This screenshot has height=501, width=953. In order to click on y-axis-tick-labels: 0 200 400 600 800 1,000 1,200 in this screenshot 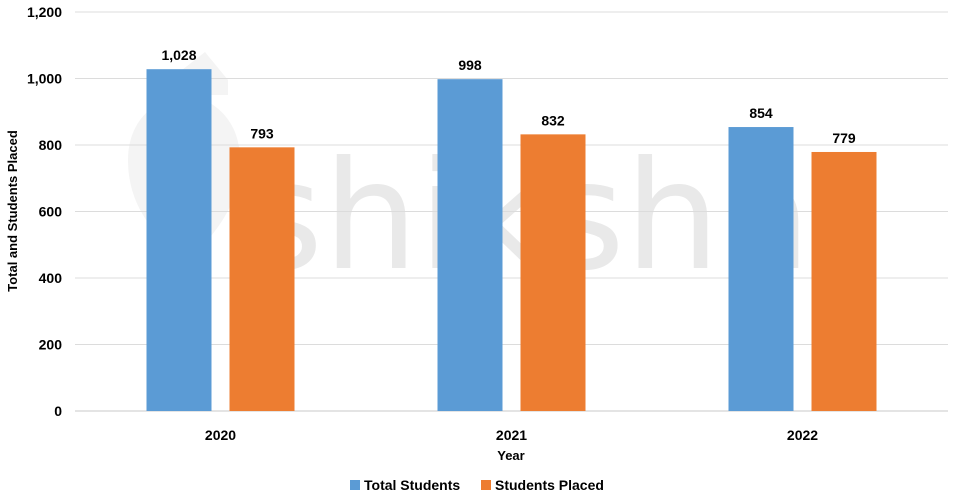, I will do `click(44, 211)`.